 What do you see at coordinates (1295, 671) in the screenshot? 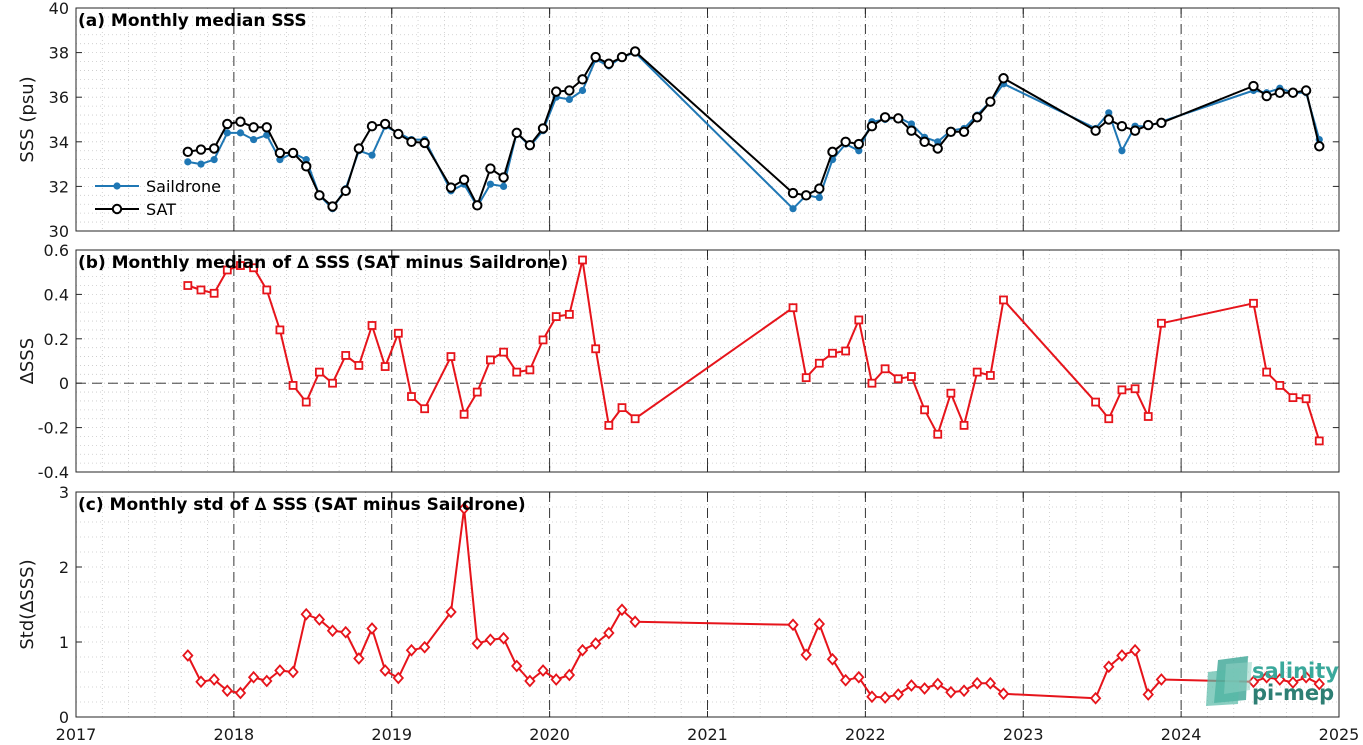
I see `logo-line1: salinity` at bounding box center [1295, 671].